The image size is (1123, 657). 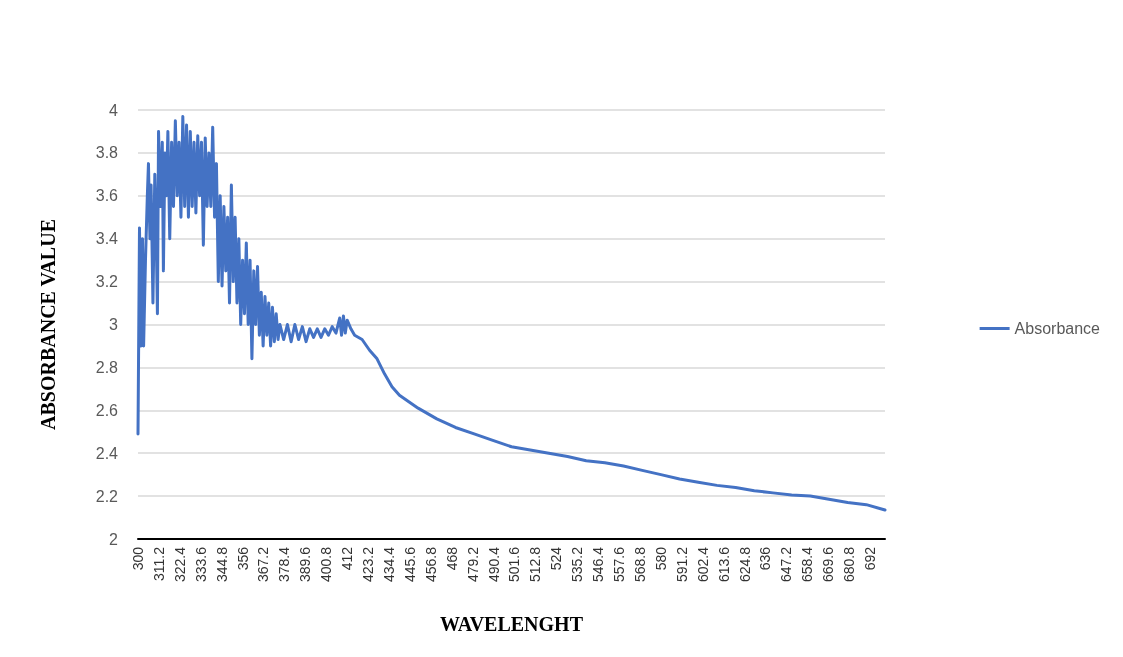 I want to click on x-tick-label: 568.8, so click(x=639, y=564).